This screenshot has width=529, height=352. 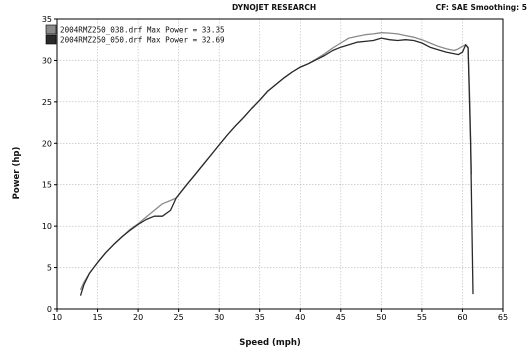 What do you see at coordinates (219, 317) in the screenshot?
I see `x-tick-label: 30` at bounding box center [219, 317].